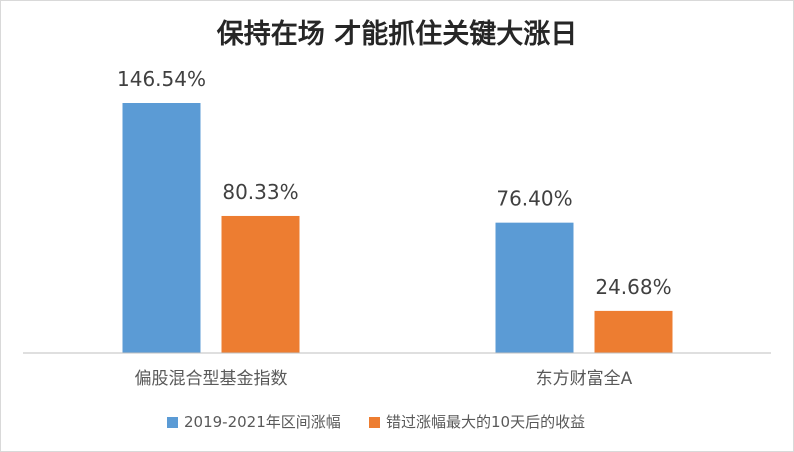  Describe the element at coordinates (262, 422) in the screenshot. I see `legend-label-series-1: 2019-2021年区间涨幅` at that location.